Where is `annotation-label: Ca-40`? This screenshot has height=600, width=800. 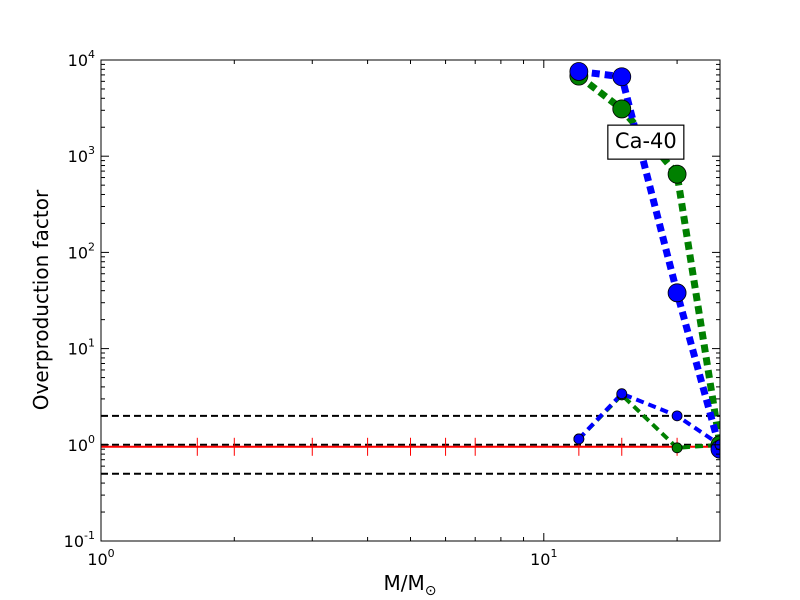
annotation-label: Ca-40 is located at coordinates (646, 141).